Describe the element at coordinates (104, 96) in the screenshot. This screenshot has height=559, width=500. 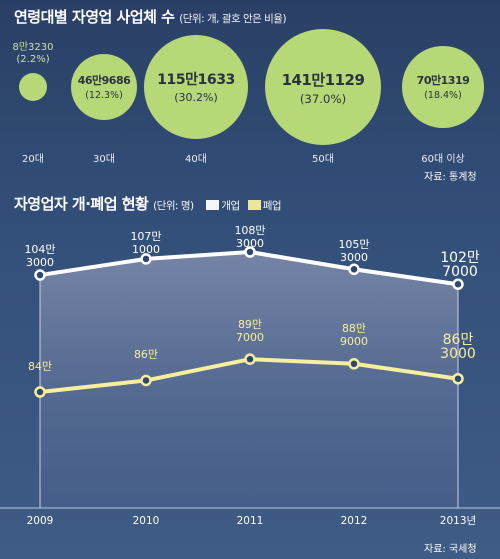
I see `bubble-percent-label: (12.3%)` at that location.